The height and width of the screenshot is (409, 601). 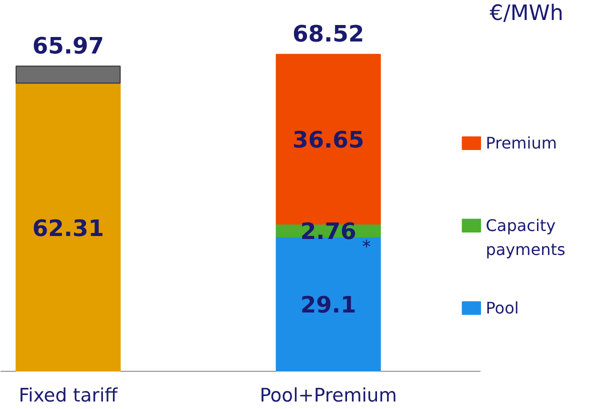 What do you see at coordinates (68, 229) in the screenshot?
I see `data-label: 62.31` at bounding box center [68, 229].